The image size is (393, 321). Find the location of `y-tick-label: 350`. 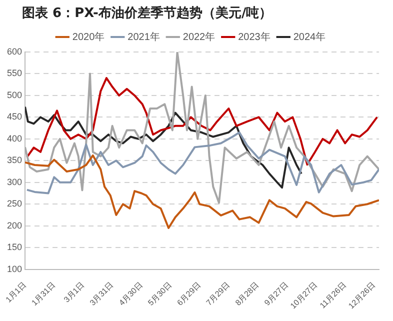

y-tick-label: 350 is located at coordinates (14, 160).